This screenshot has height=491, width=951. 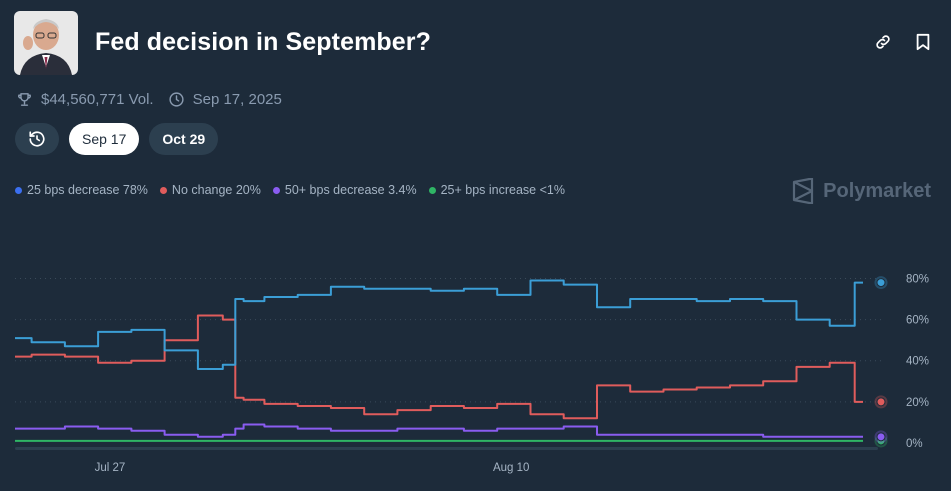 I want to click on legend-label: No change 20%, so click(x=216, y=190).